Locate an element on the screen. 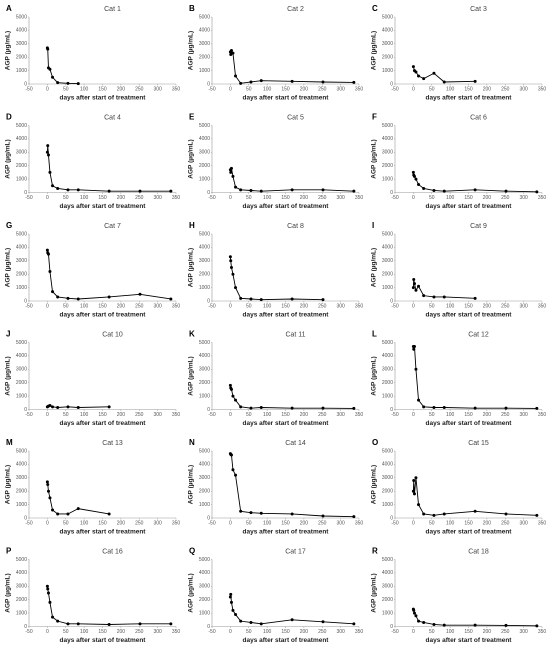 This screenshot has width=550, height=654. panel-label: K is located at coordinates (192, 334).